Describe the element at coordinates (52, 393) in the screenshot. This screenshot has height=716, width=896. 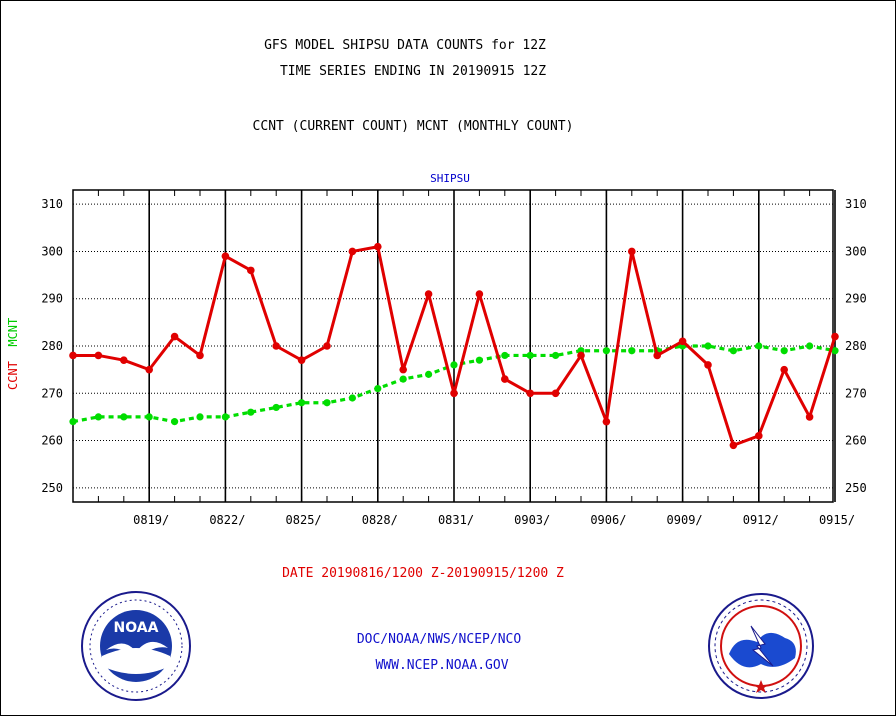
I see `y-tick-label-left: 270` at that location.